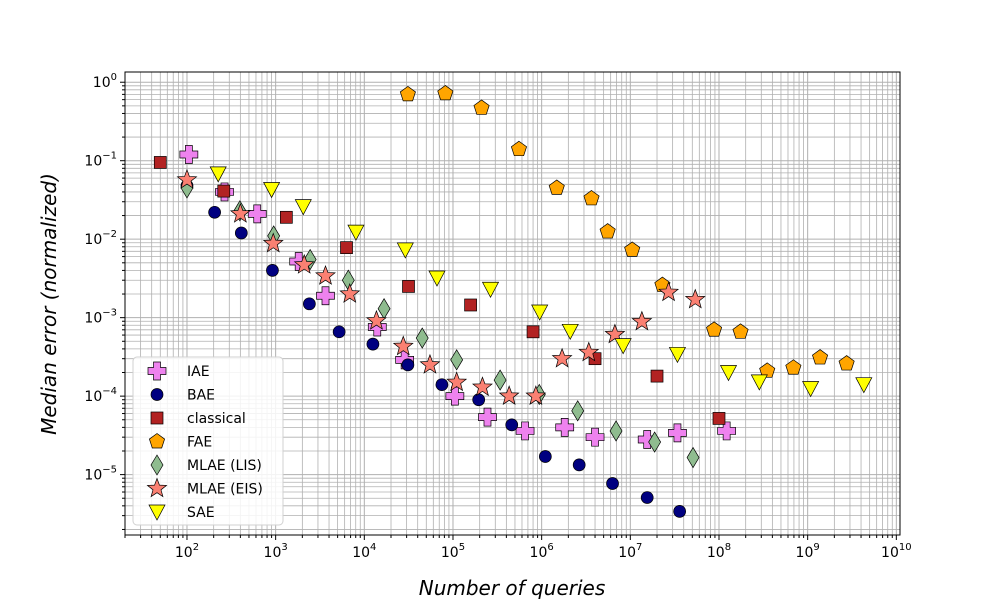  I want to click on legend-label: IAE, so click(198, 372).